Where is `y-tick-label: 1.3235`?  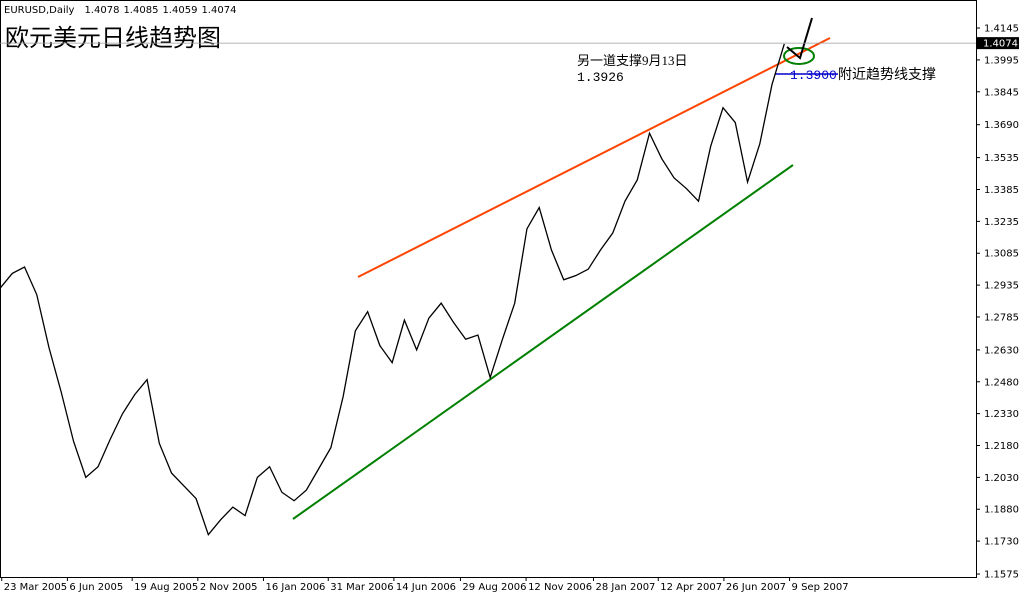 y-tick-label: 1.3235 is located at coordinates (1001, 222).